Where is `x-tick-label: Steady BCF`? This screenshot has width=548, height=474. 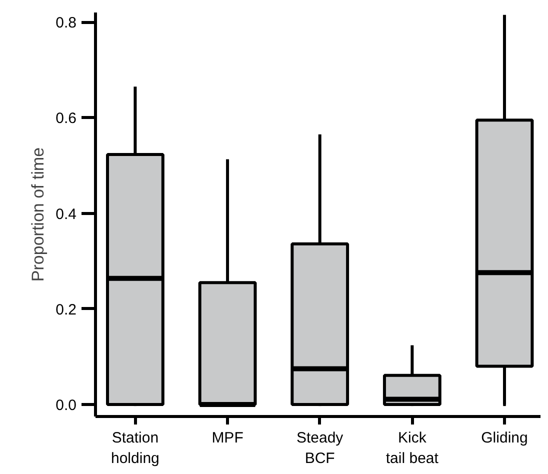
x-tick-label: Steady BCF is located at coordinates (320, 448).